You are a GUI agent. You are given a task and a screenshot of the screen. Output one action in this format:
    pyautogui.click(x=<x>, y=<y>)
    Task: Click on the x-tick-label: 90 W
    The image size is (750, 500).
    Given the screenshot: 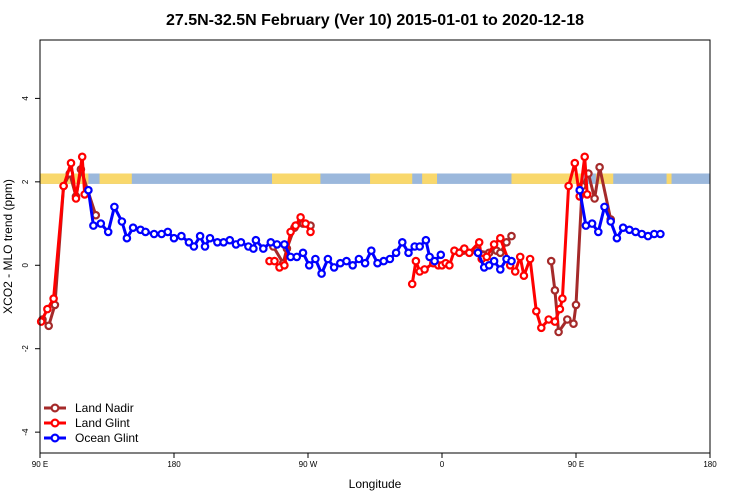 What is the action you would take?
    pyautogui.click(x=308, y=464)
    